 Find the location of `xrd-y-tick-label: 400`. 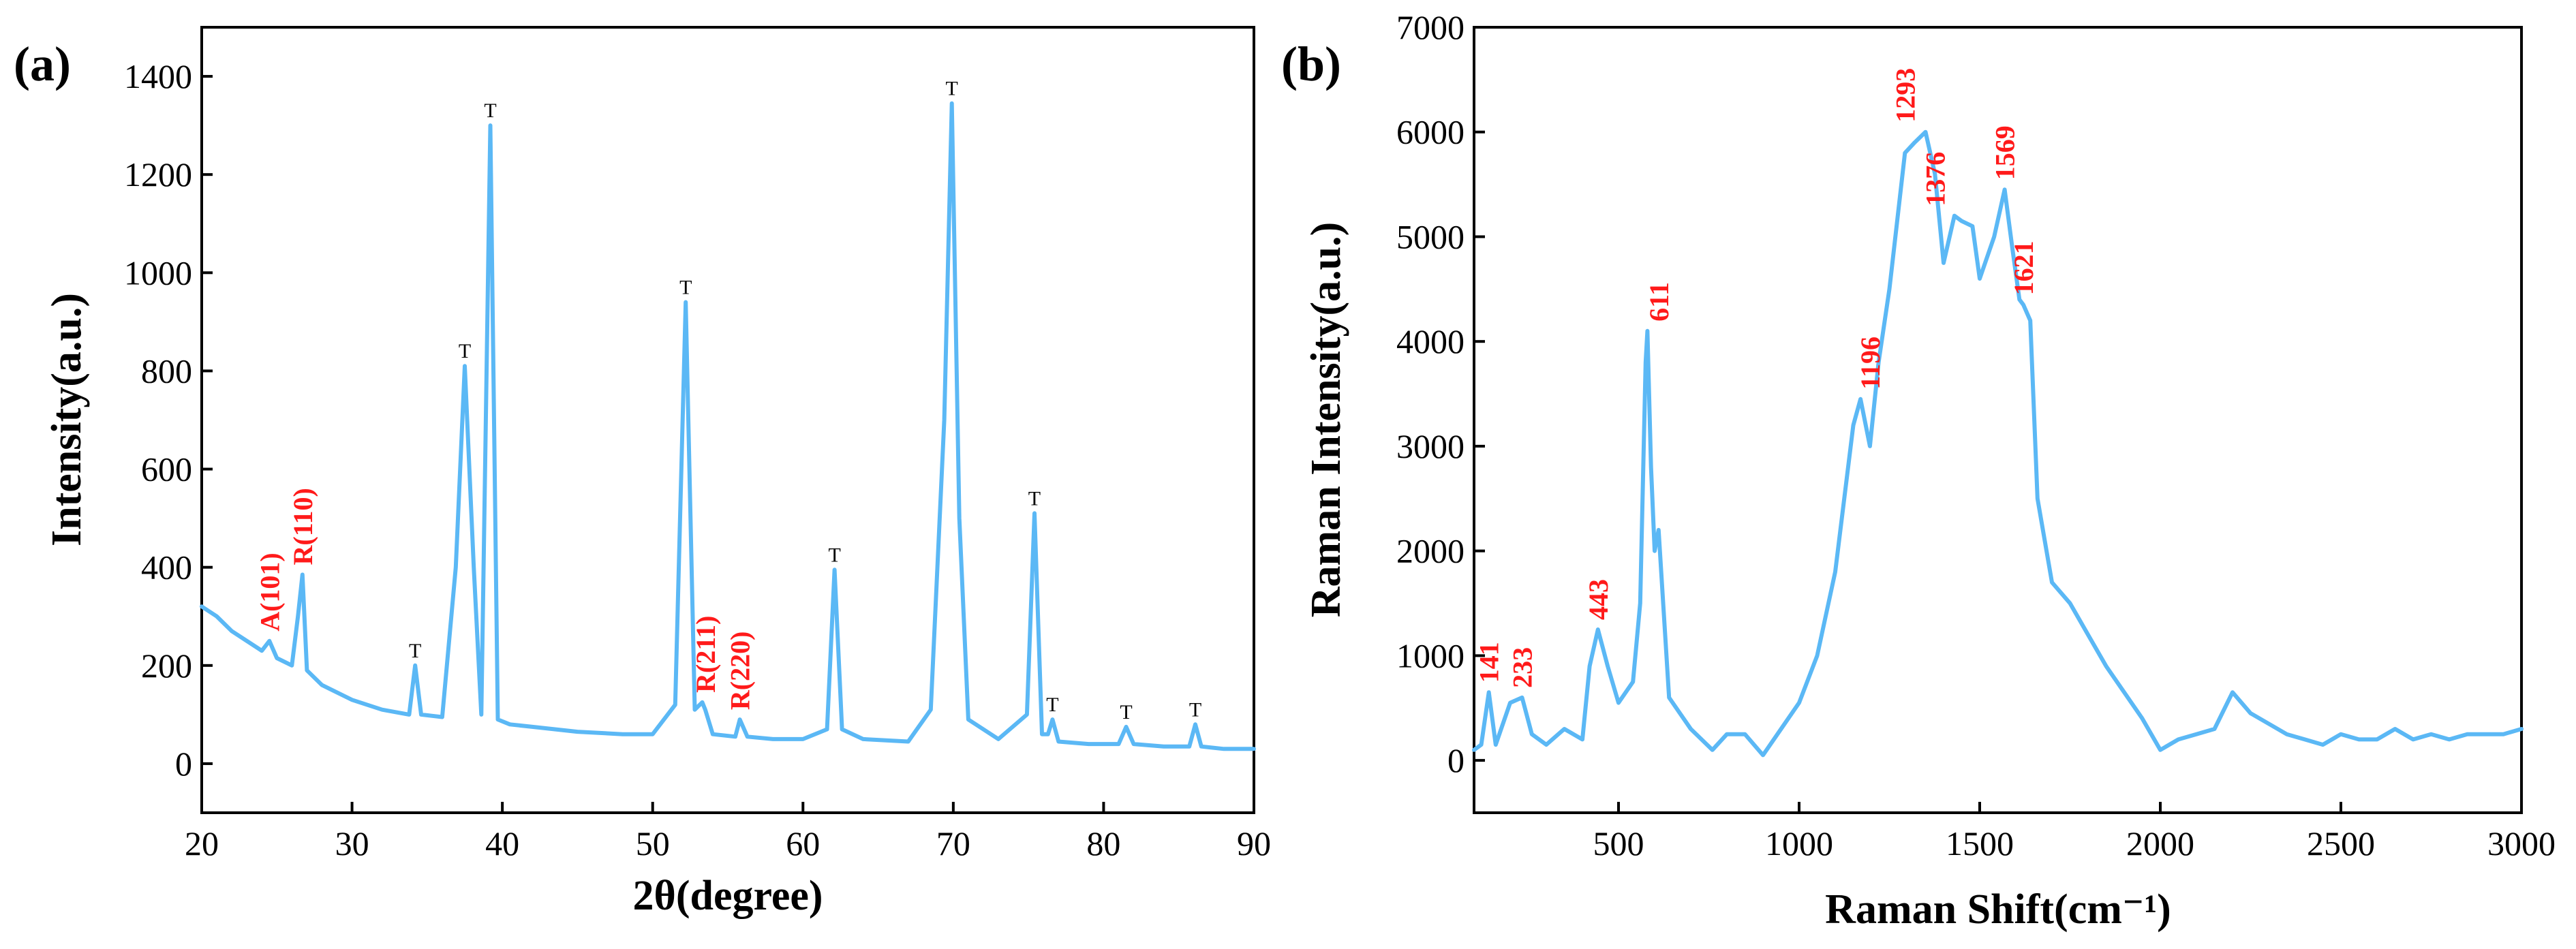

xrd-y-tick-label: 400 is located at coordinates (166, 567).